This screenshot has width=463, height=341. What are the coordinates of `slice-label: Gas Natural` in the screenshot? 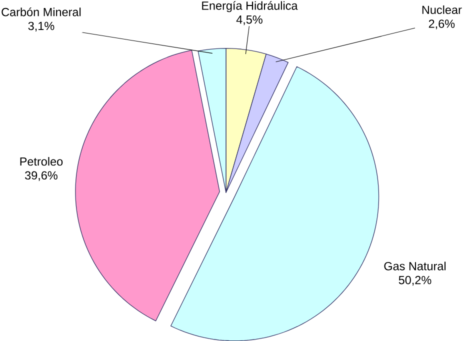 It's located at (415, 266).